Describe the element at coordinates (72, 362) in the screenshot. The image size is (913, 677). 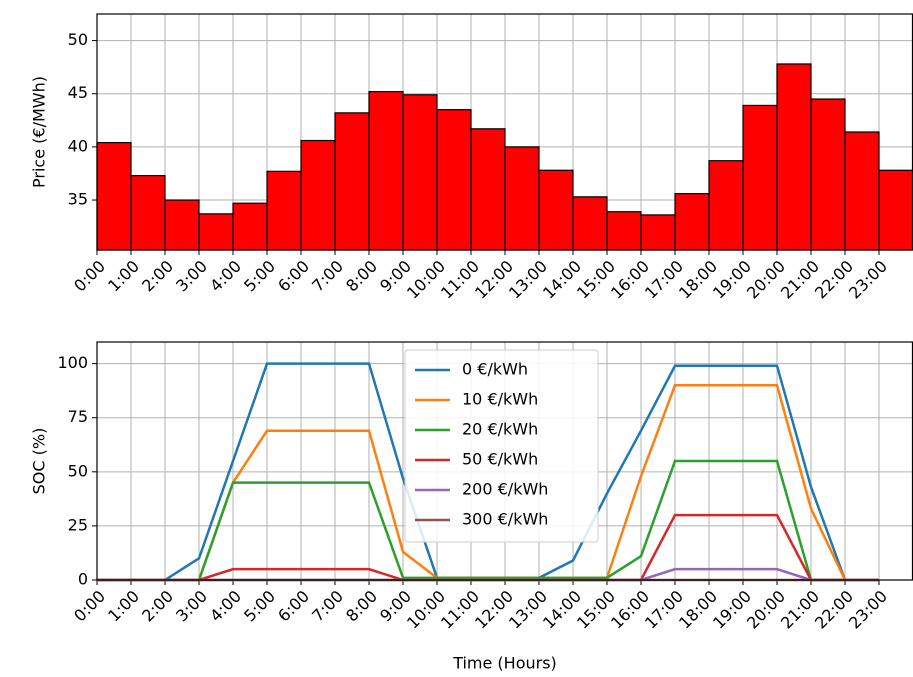
I see `y-tick-label: 100` at that location.